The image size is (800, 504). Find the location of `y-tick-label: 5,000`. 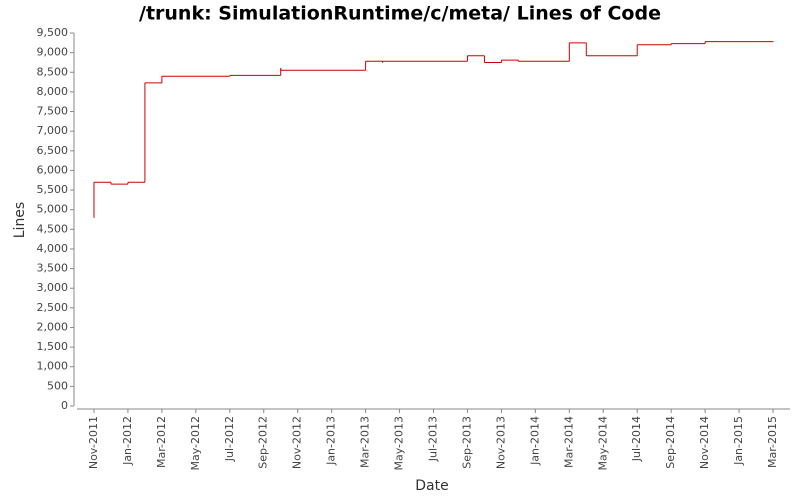

y-tick-label: 5,000 is located at coordinates (53, 209).